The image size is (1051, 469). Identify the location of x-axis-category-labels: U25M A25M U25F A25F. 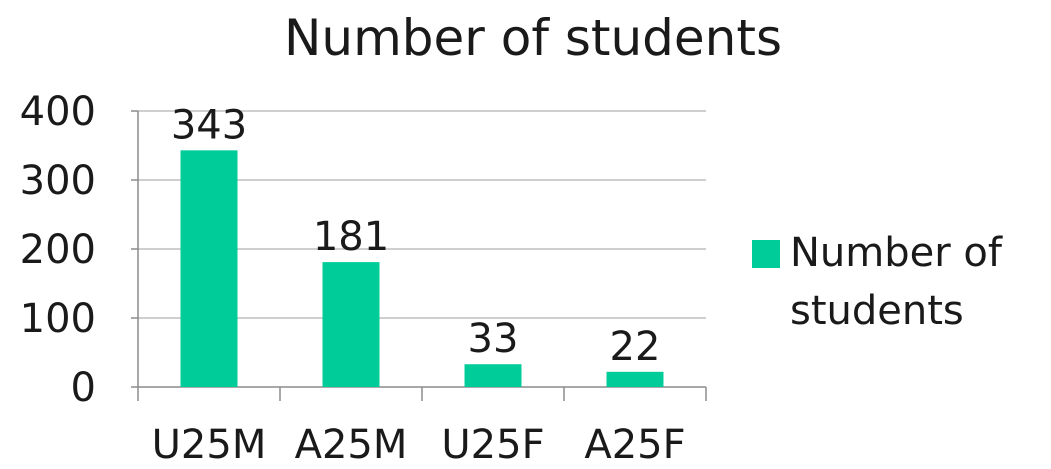
(419, 445).